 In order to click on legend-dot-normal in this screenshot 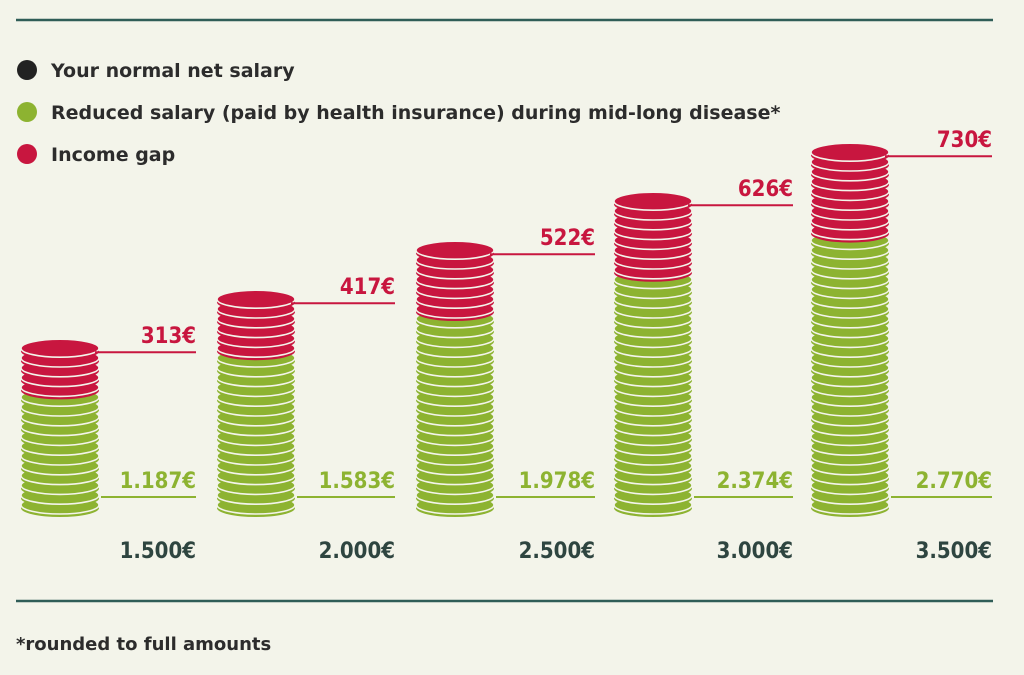, I will do `click(27, 70)`.